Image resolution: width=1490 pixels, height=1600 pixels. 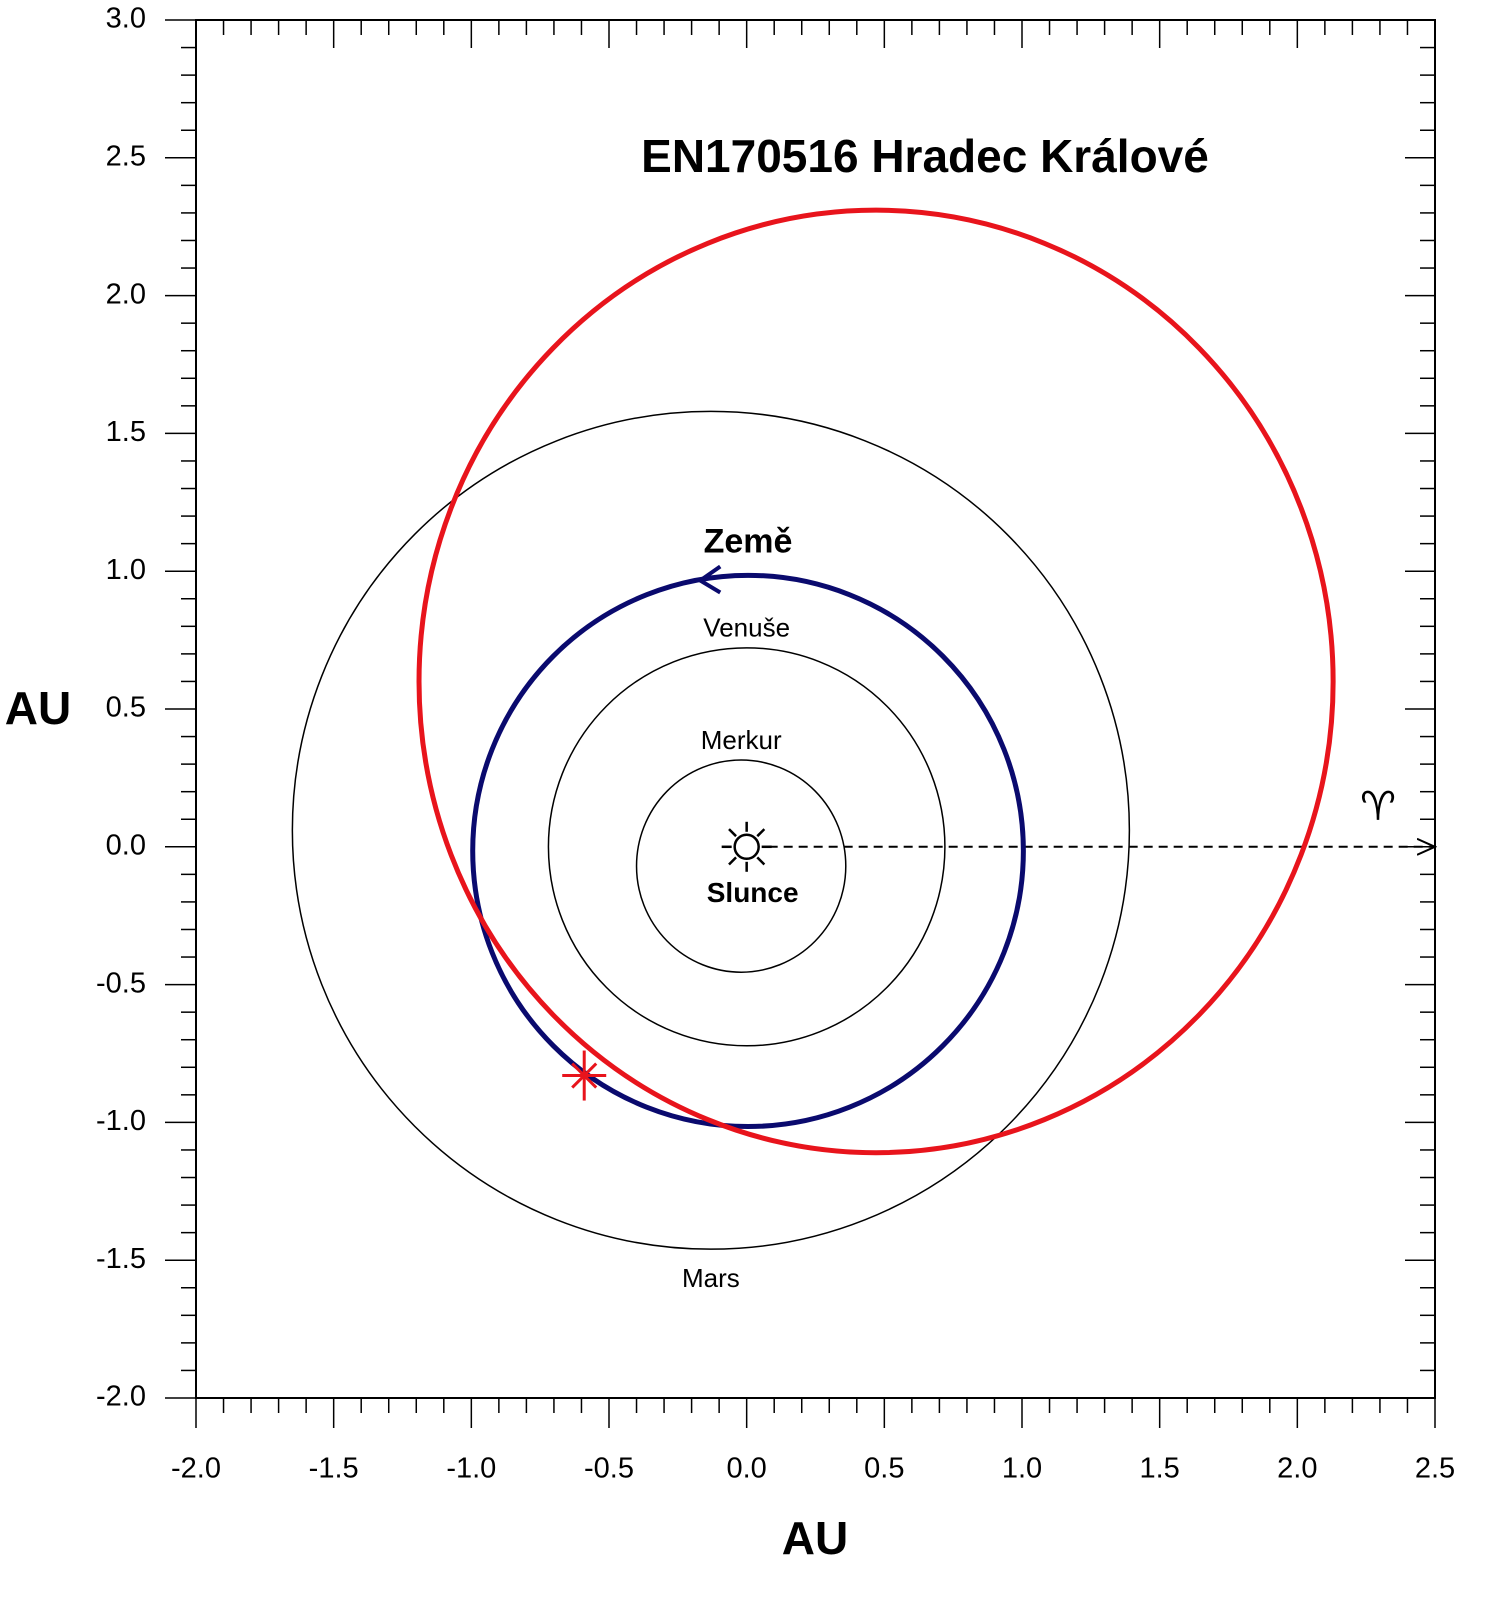 I want to click on x-tick-label: 2.5, so click(x=1435, y=1469).